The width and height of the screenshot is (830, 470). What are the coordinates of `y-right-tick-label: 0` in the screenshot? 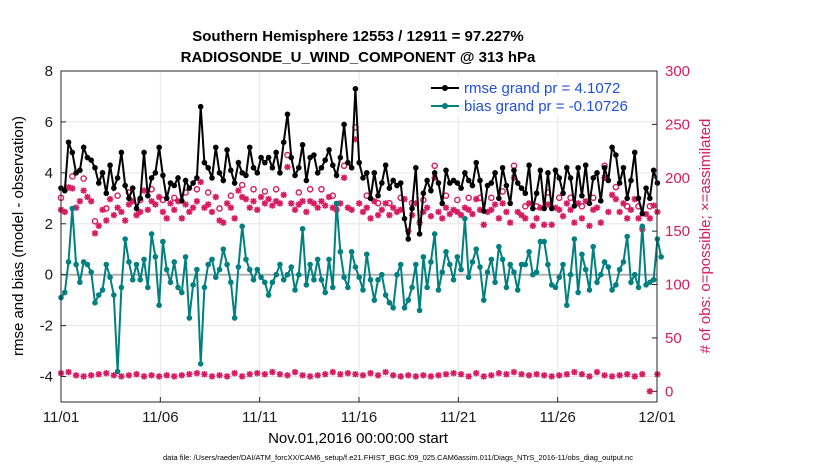 It's located at (669, 391).